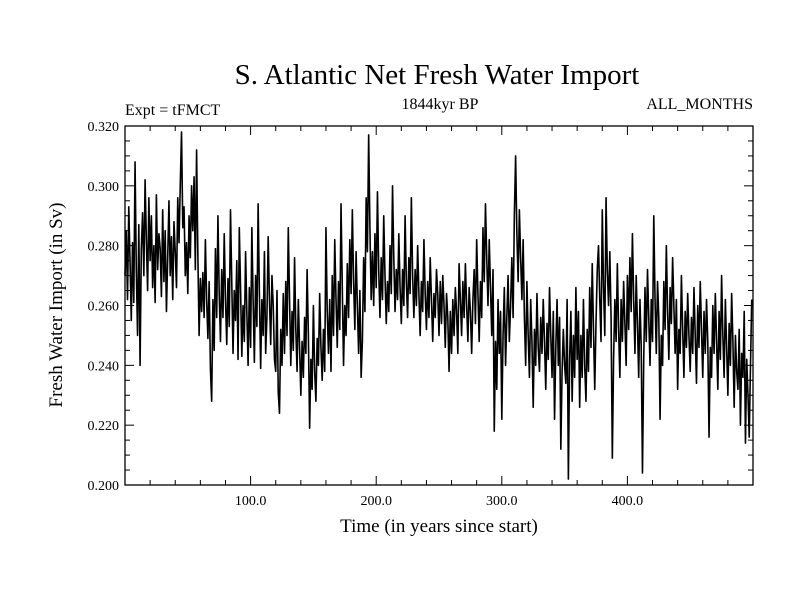 The width and height of the screenshot is (800, 600). What do you see at coordinates (439, 501) in the screenshot?
I see `x-axis-tick-labels: 100.0 200.0 300.0 400.0` at bounding box center [439, 501].